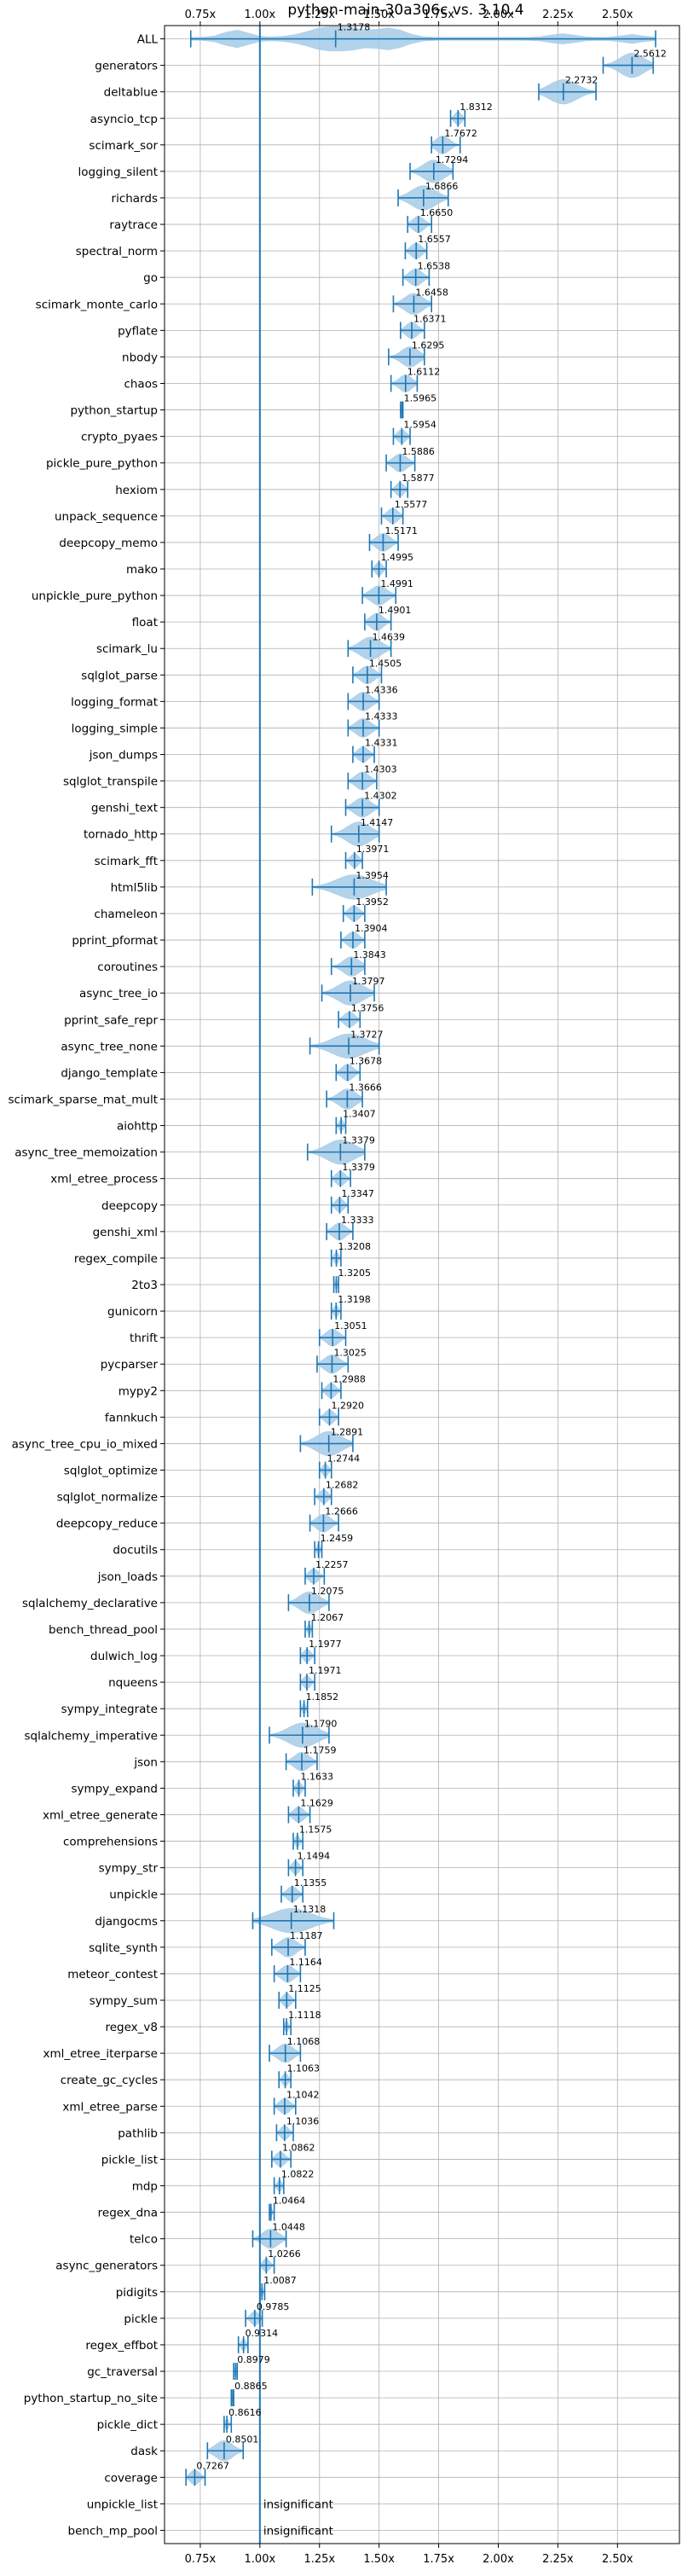 The width and height of the screenshot is (682, 2576). Describe the element at coordinates (430, 318) in the screenshot. I see `median-value-label: 1.6371` at that location.